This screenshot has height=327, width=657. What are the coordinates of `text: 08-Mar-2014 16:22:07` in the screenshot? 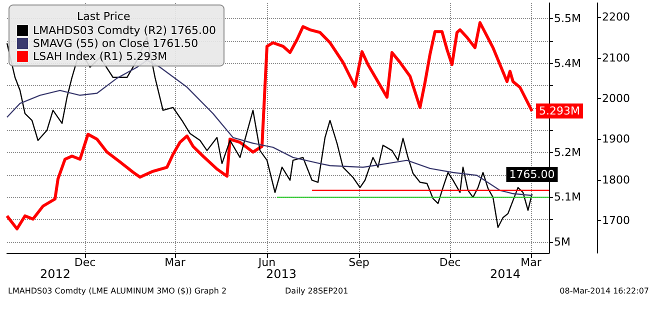 It's located at (605, 291).